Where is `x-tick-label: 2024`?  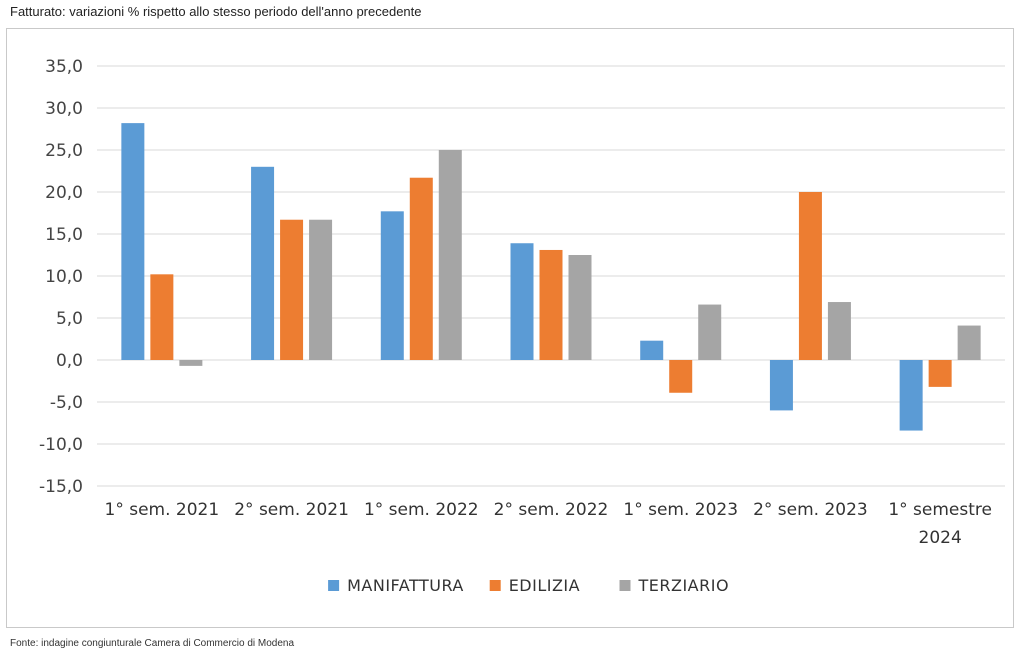 x-tick-label: 2024 is located at coordinates (940, 538).